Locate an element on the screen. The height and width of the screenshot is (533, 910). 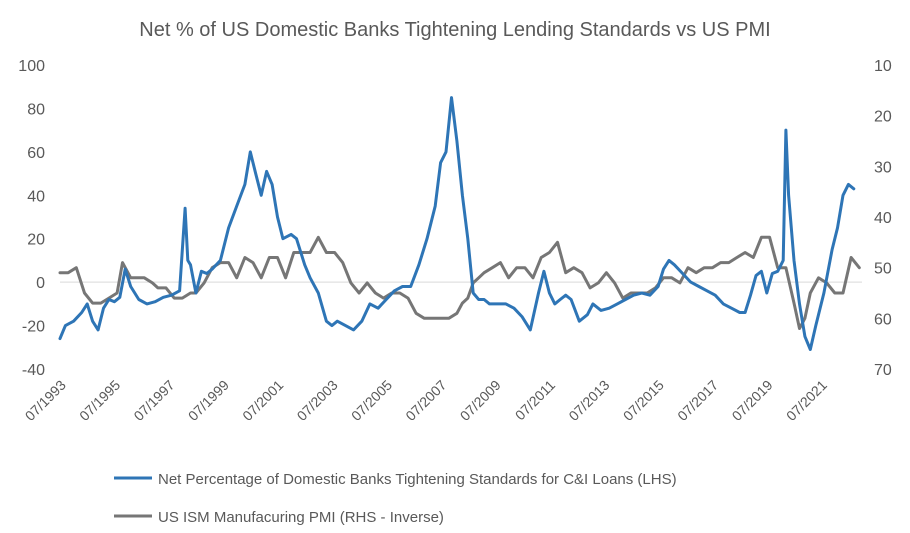
x-tick-label: 07/1995 is located at coordinates (99, 400).